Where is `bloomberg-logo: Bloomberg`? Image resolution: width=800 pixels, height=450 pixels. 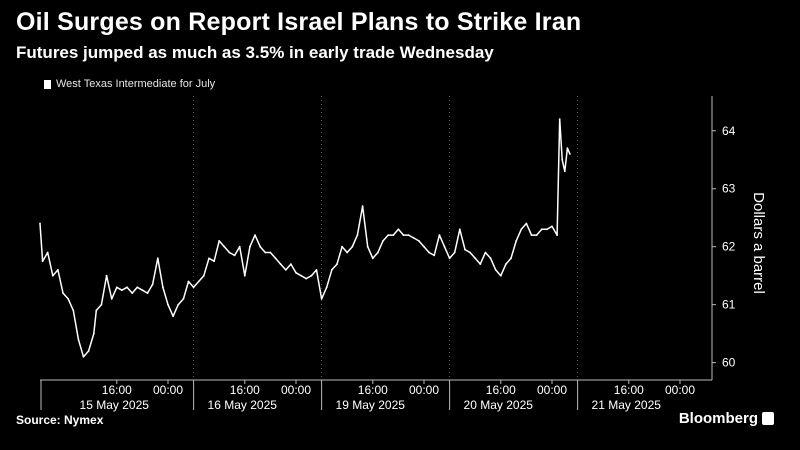
bloomberg-logo: Bloomberg is located at coordinates (718, 418).